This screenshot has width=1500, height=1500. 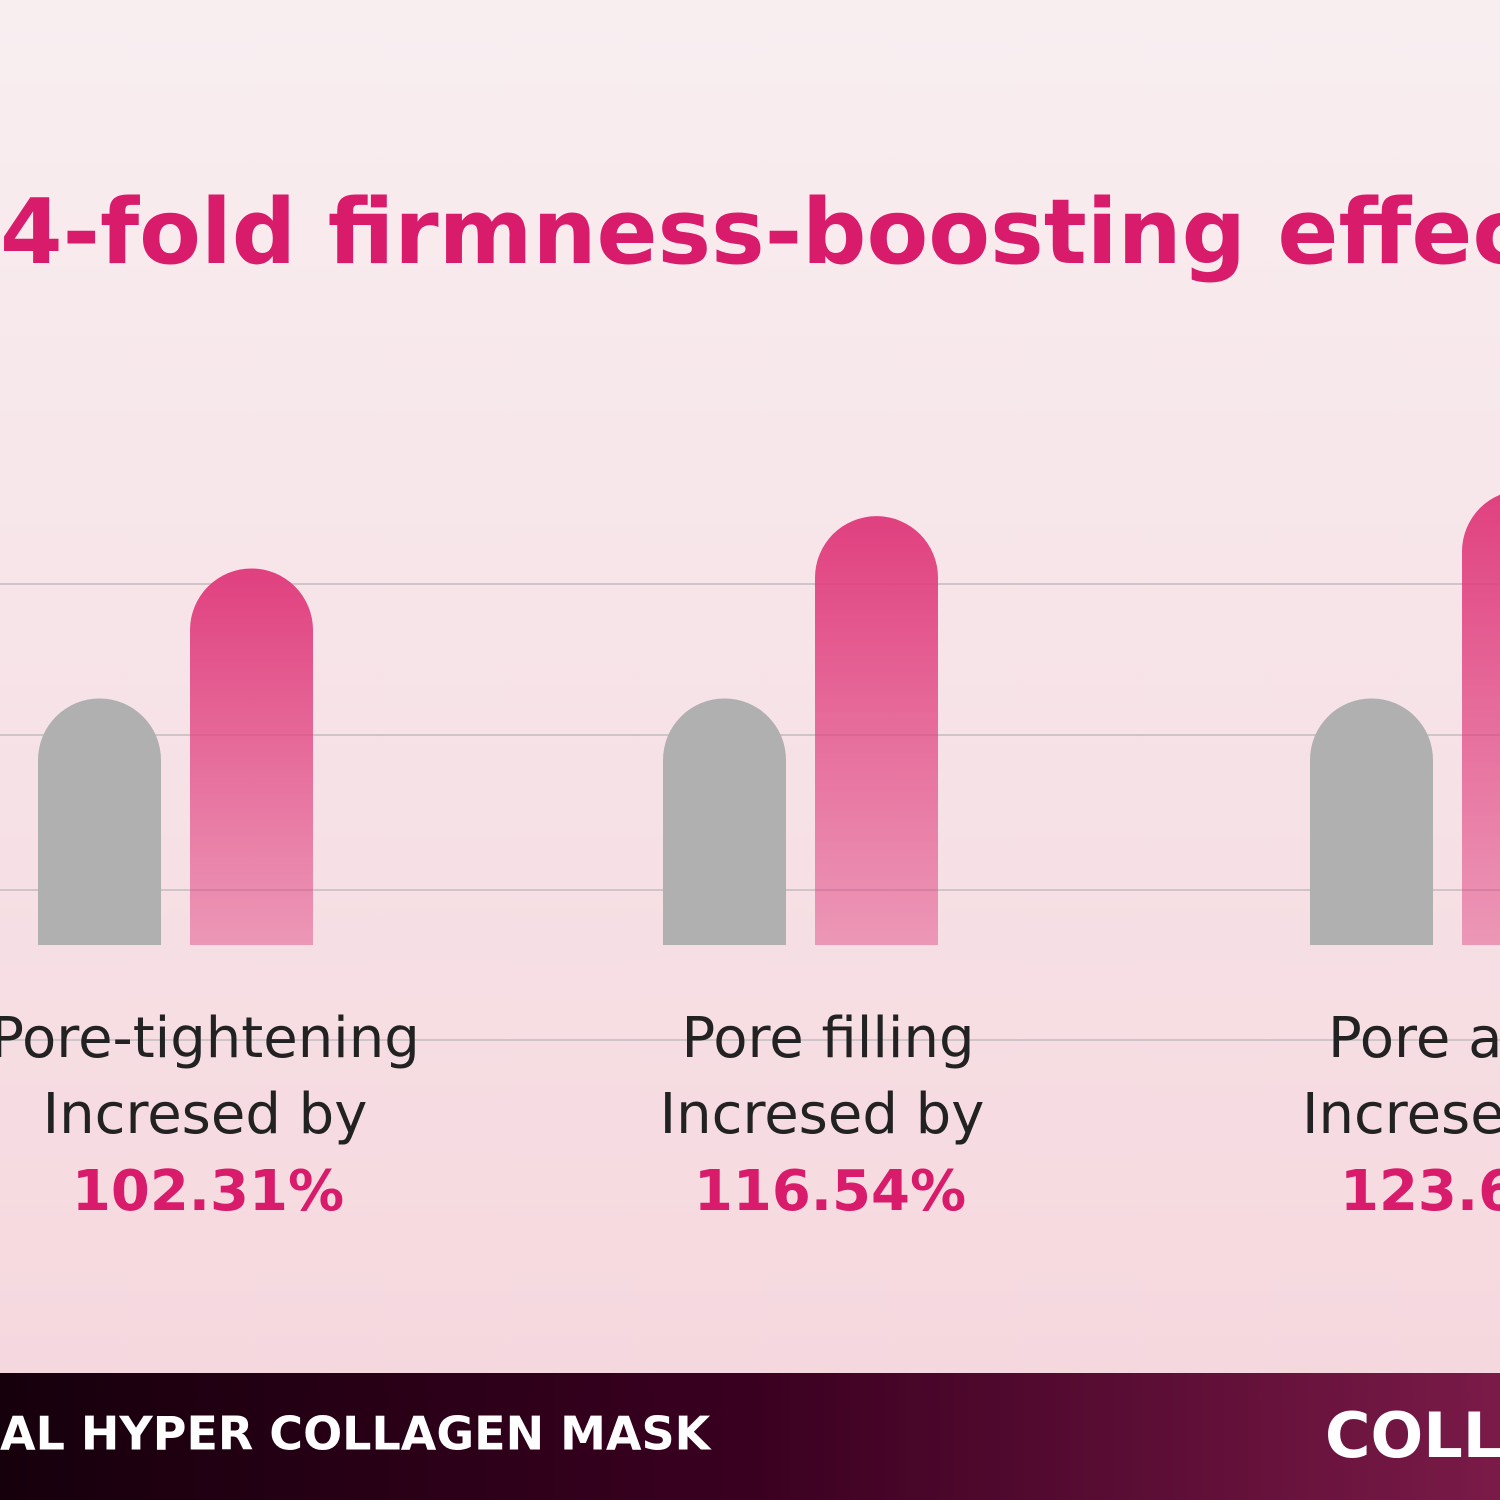 What do you see at coordinates (210, 1038) in the screenshot?
I see `category-label: Pore-tightening` at bounding box center [210, 1038].